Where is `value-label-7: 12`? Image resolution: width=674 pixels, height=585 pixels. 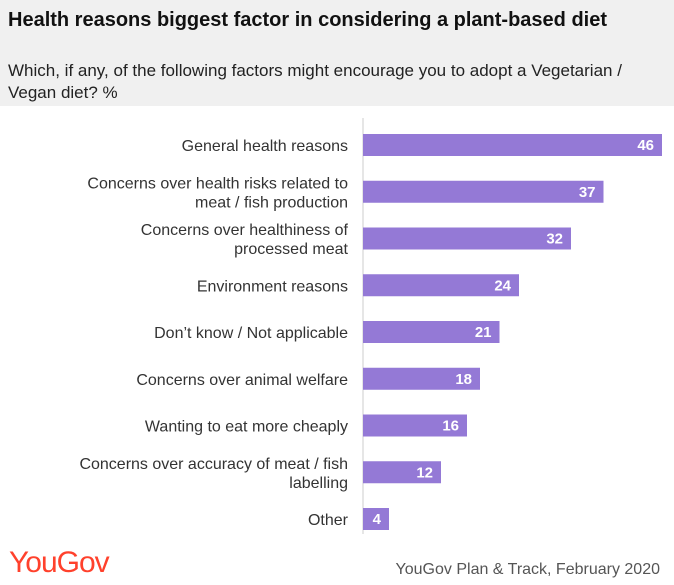
value-label-7: 12 is located at coordinates (424, 472).